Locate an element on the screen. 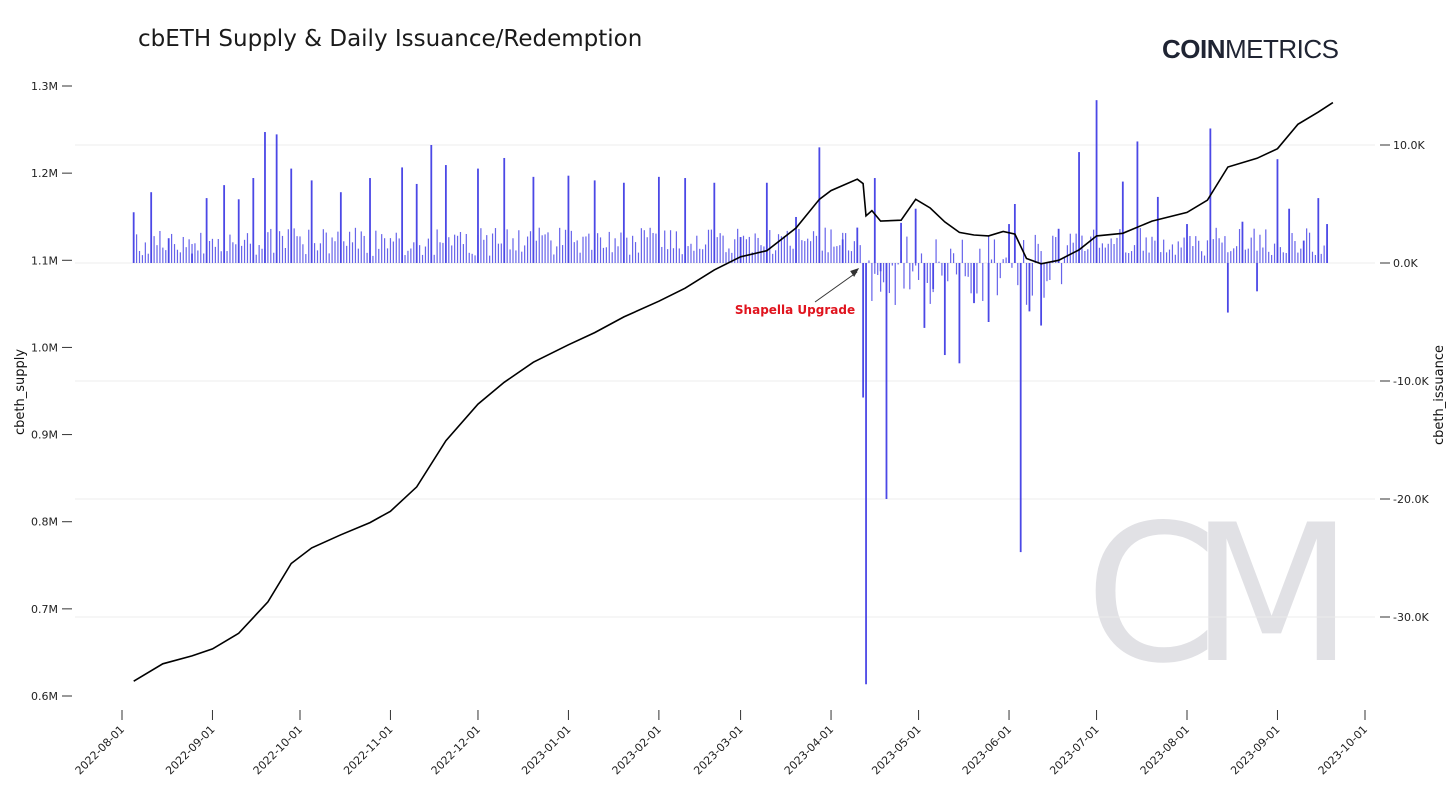 Image resolution: width=1456 pixels, height=799 pixels. y-right-tick-label: 10.0K is located at coordinates (1409, 145).